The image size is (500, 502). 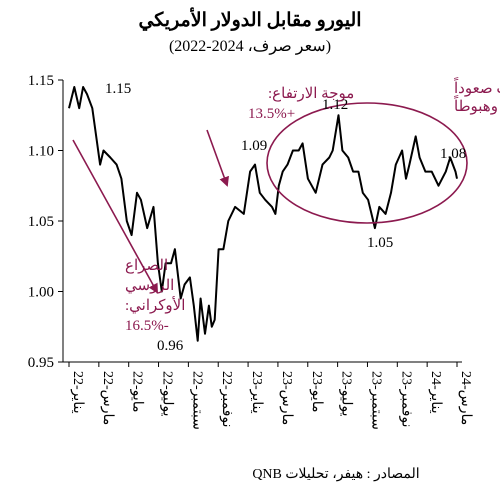 What do you see at coordinates (311, 94) in the screenshot?
I see `rise-annotation-line-1: موجة الارتفاع:` at bounding box center [311, 94].